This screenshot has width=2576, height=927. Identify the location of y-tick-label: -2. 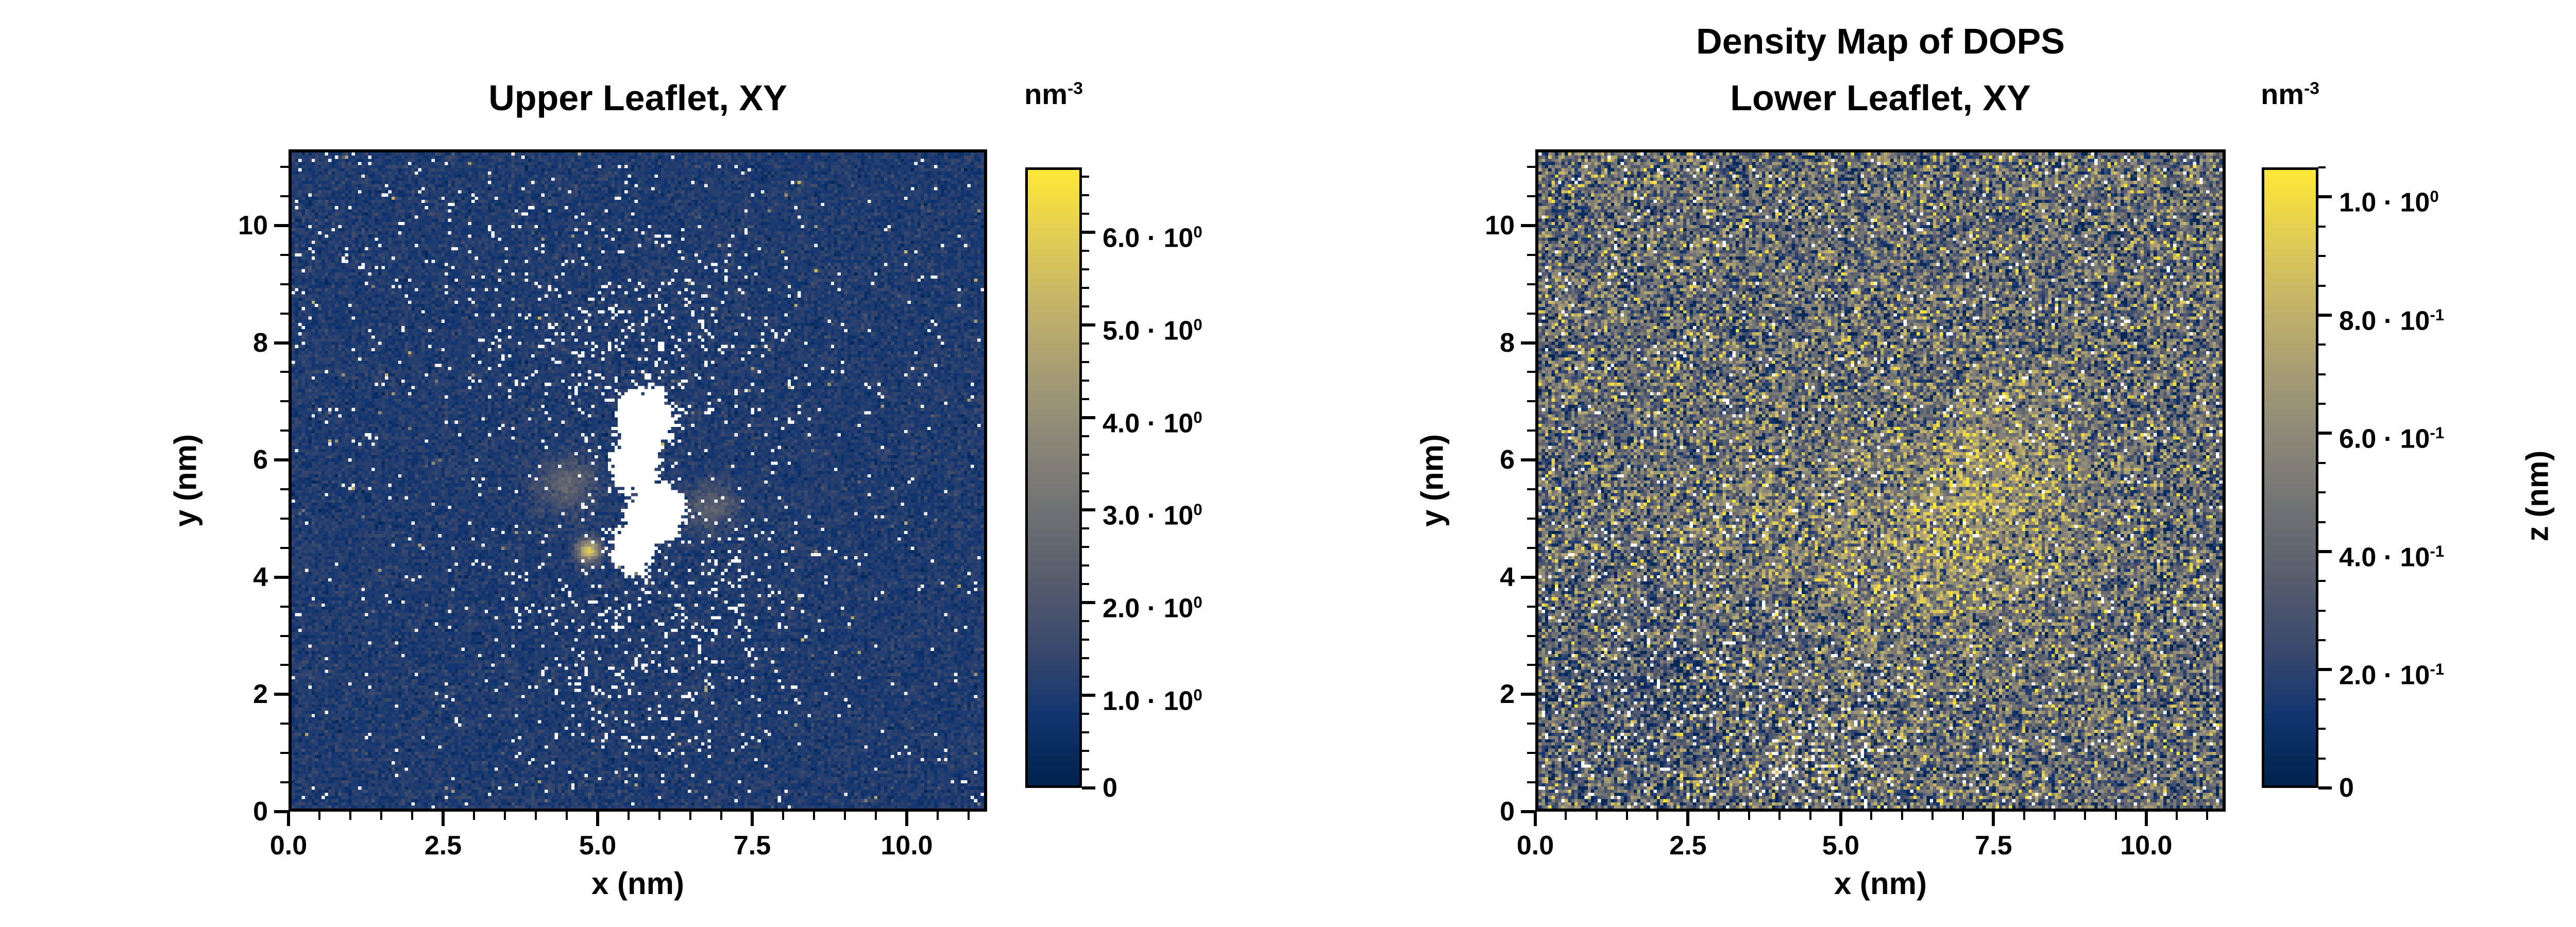
(2556, 630).